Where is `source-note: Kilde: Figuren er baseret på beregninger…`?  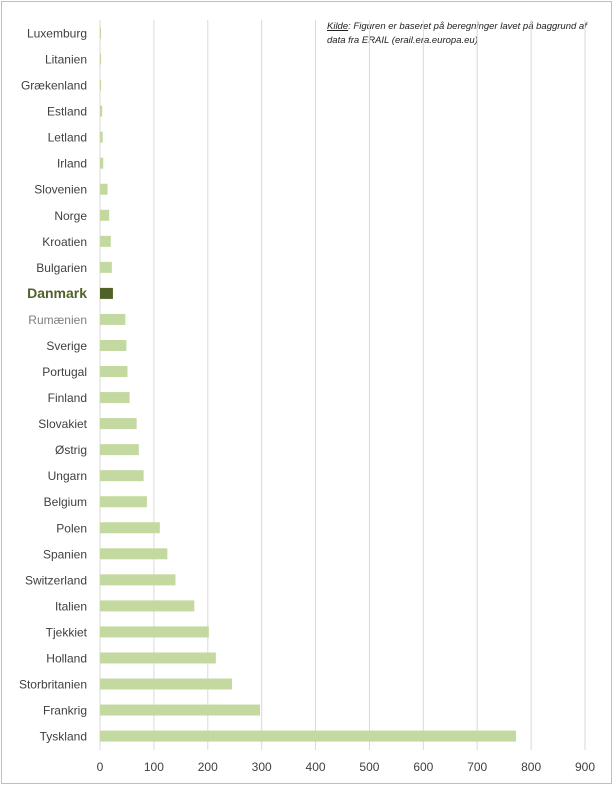
source-note: Kilde: Figuren er baseret på beregninger… is located at coordinates (457, 34).